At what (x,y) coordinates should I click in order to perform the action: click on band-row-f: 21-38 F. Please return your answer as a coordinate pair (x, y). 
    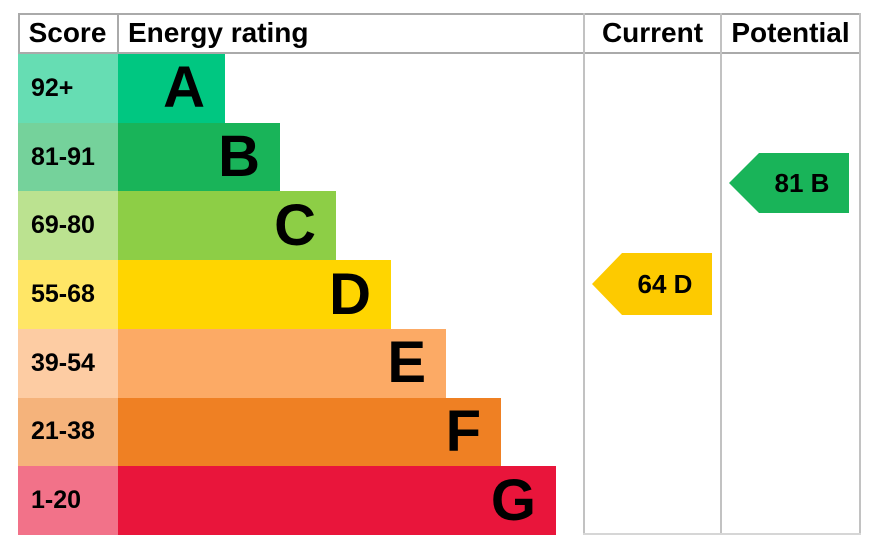
    Looking at the image, I should click on (439, 432).